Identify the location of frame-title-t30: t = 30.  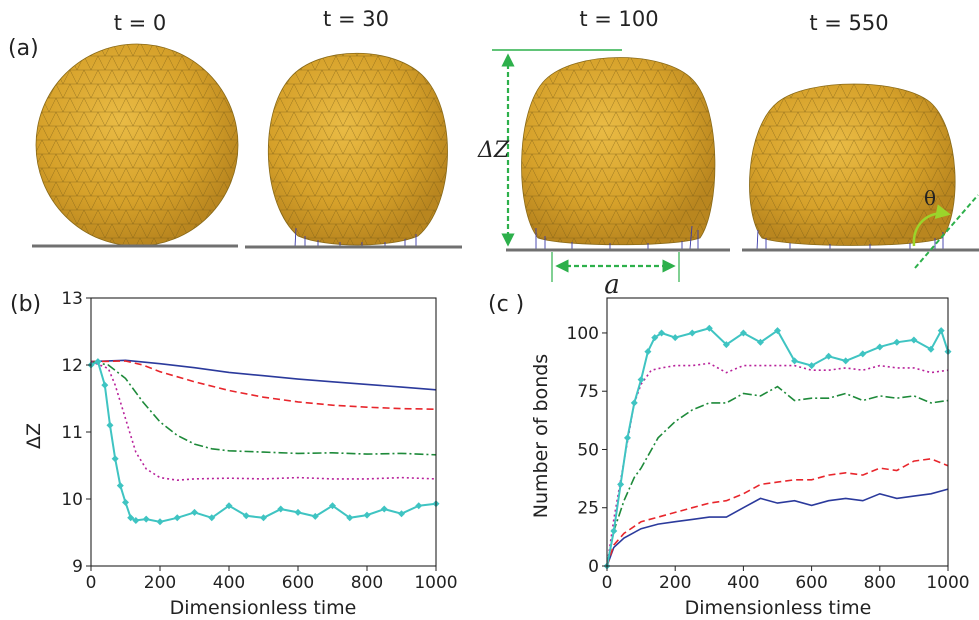
(356, 19).